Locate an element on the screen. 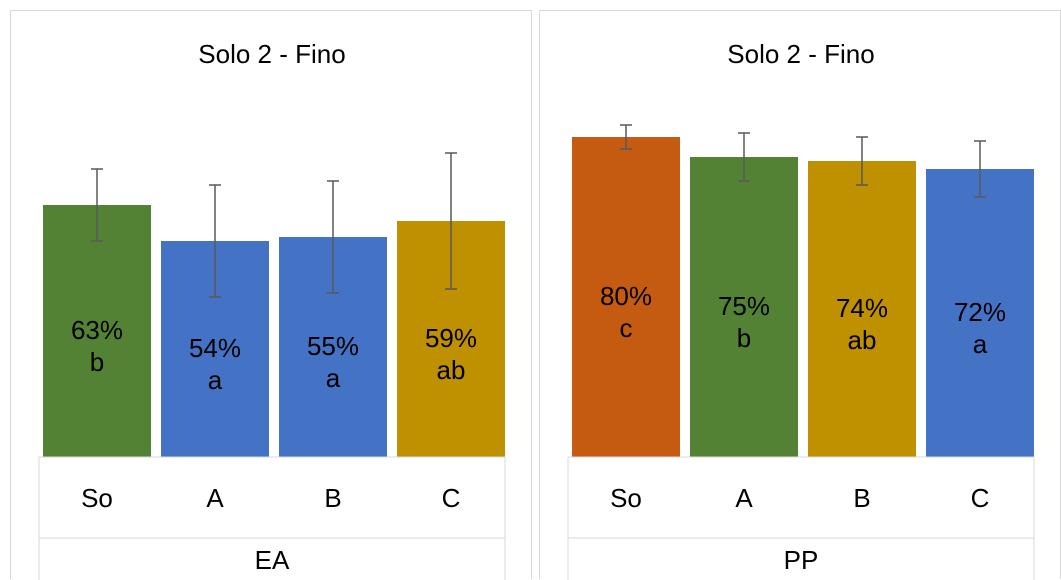  value-label: 54% is located at coordinates (215, 348).